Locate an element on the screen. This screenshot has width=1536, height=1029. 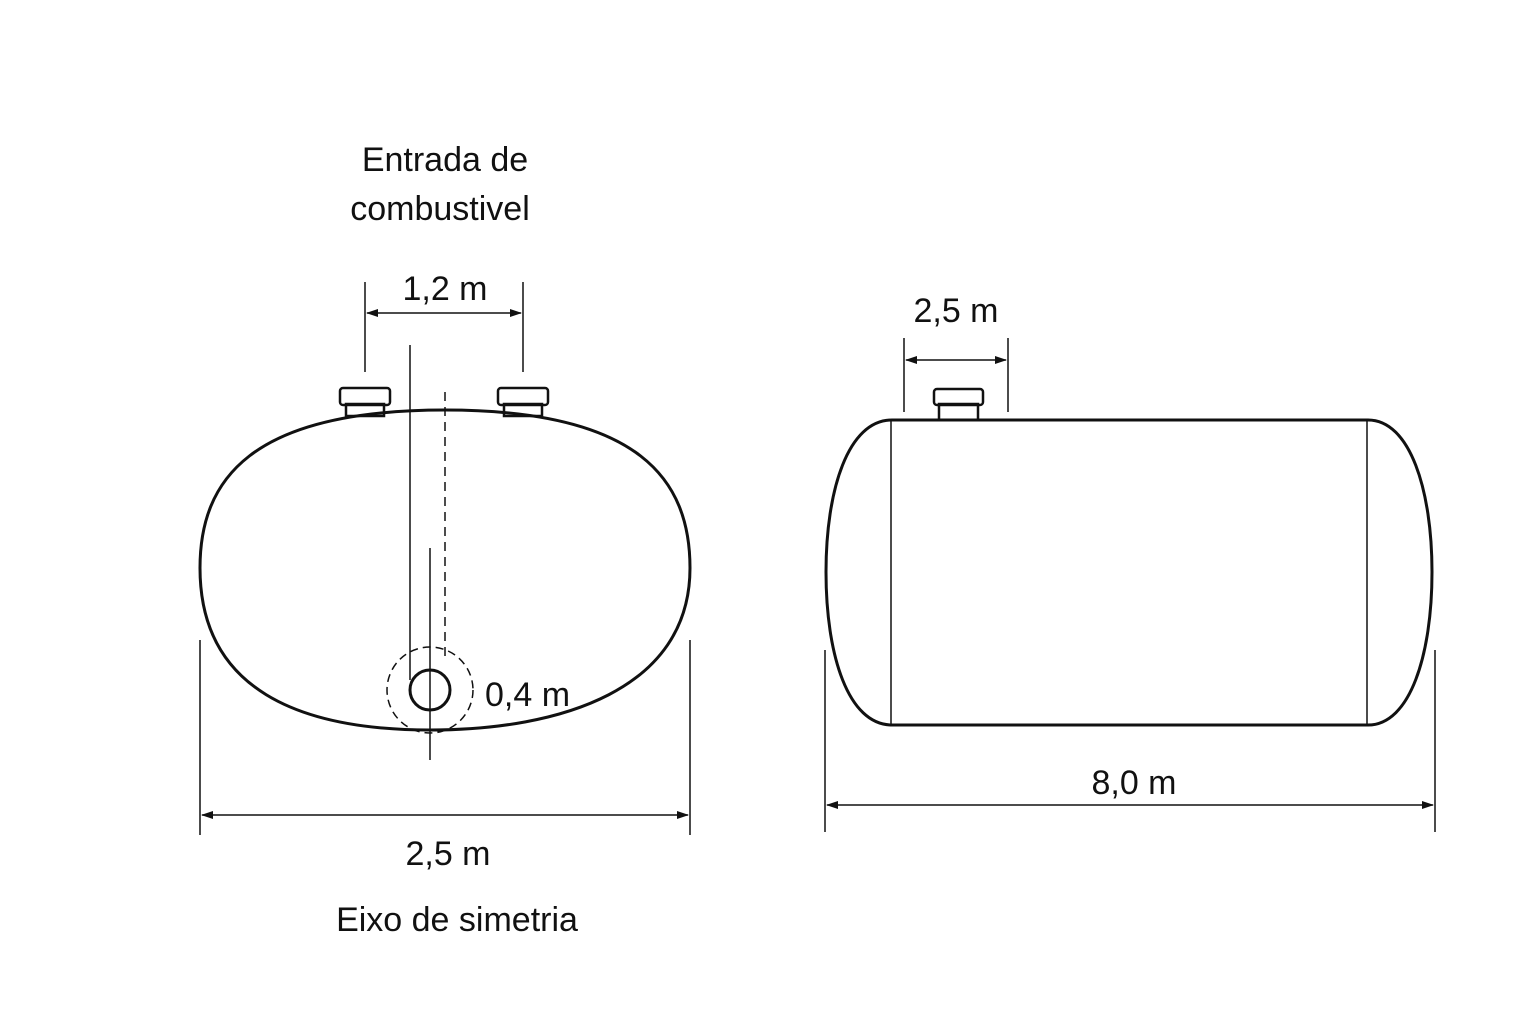
symmetry-axis-label: Eixo de simetria is located at coordinates (457, 920).